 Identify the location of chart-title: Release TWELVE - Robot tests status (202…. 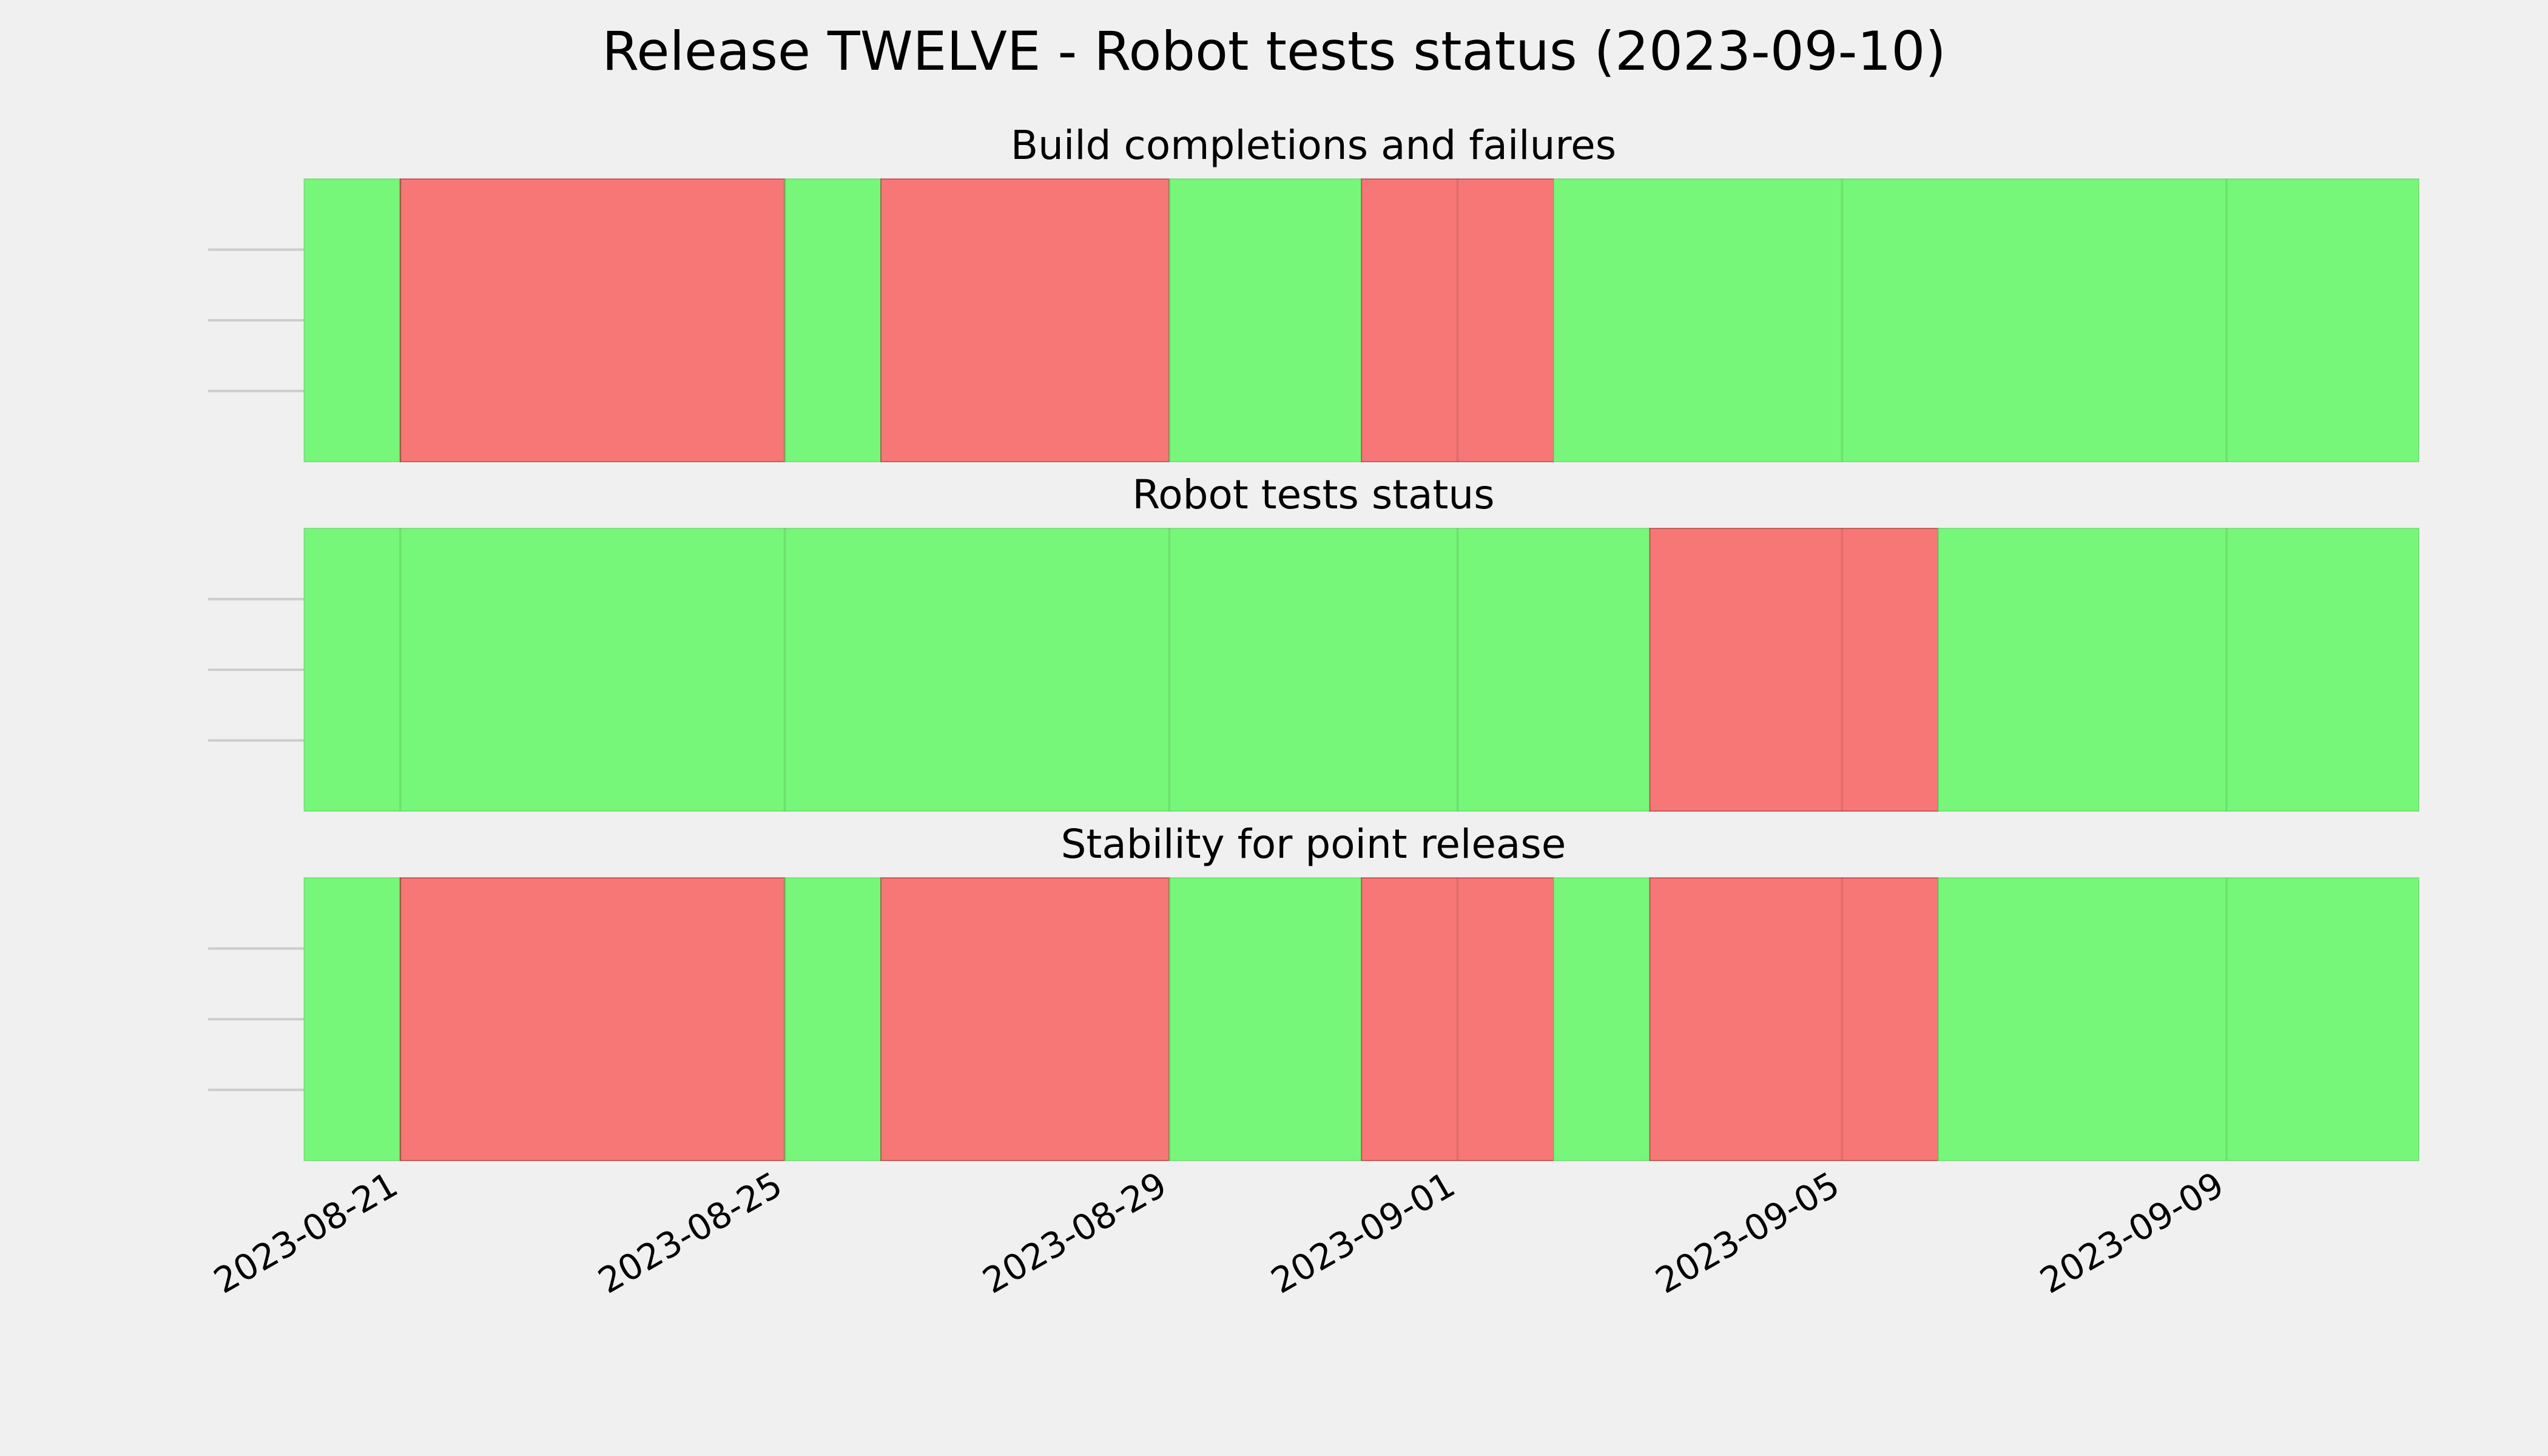
(1274, 51).